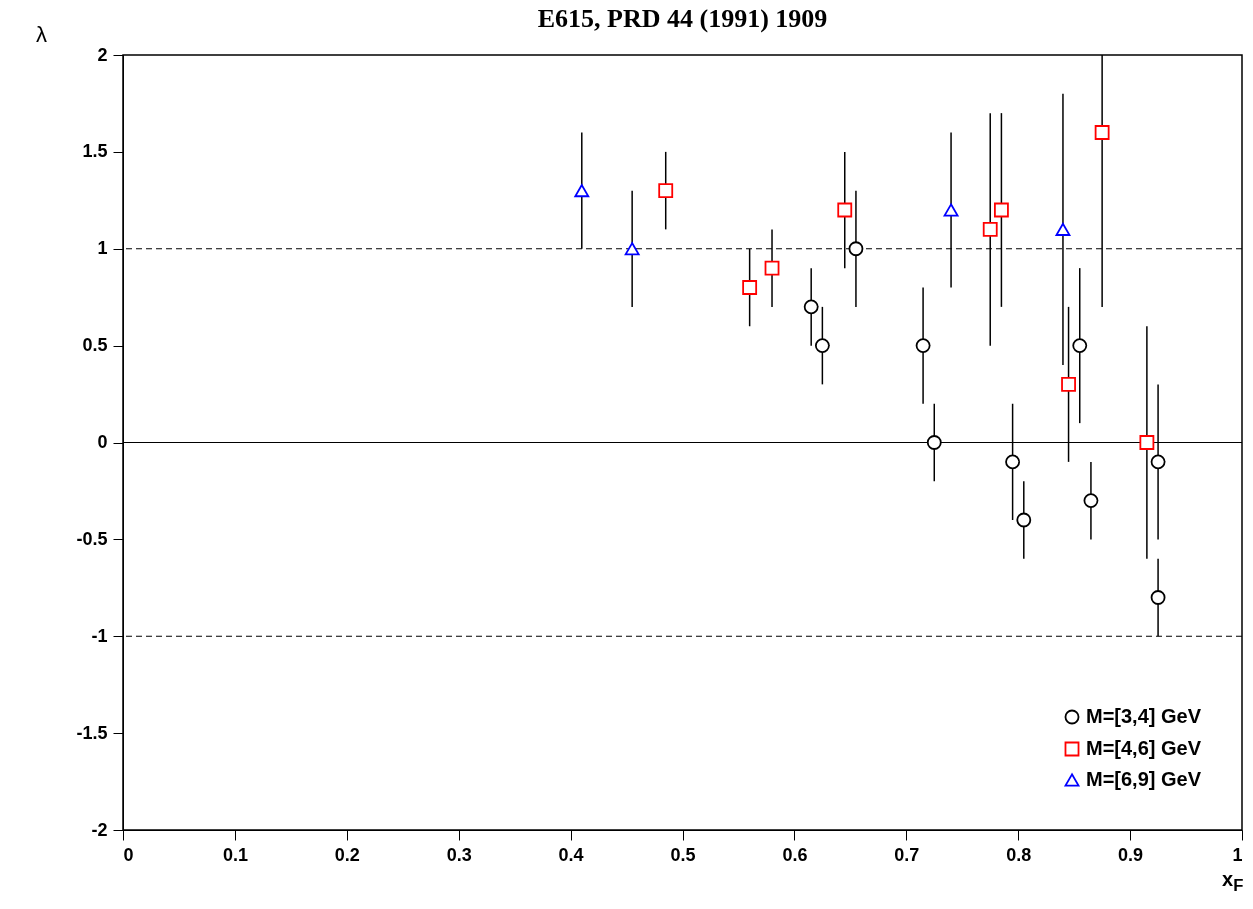 The height and width of the screenshot is (909, 1253). I want to click on y-tick-label: -1.5, so click(92, 732).